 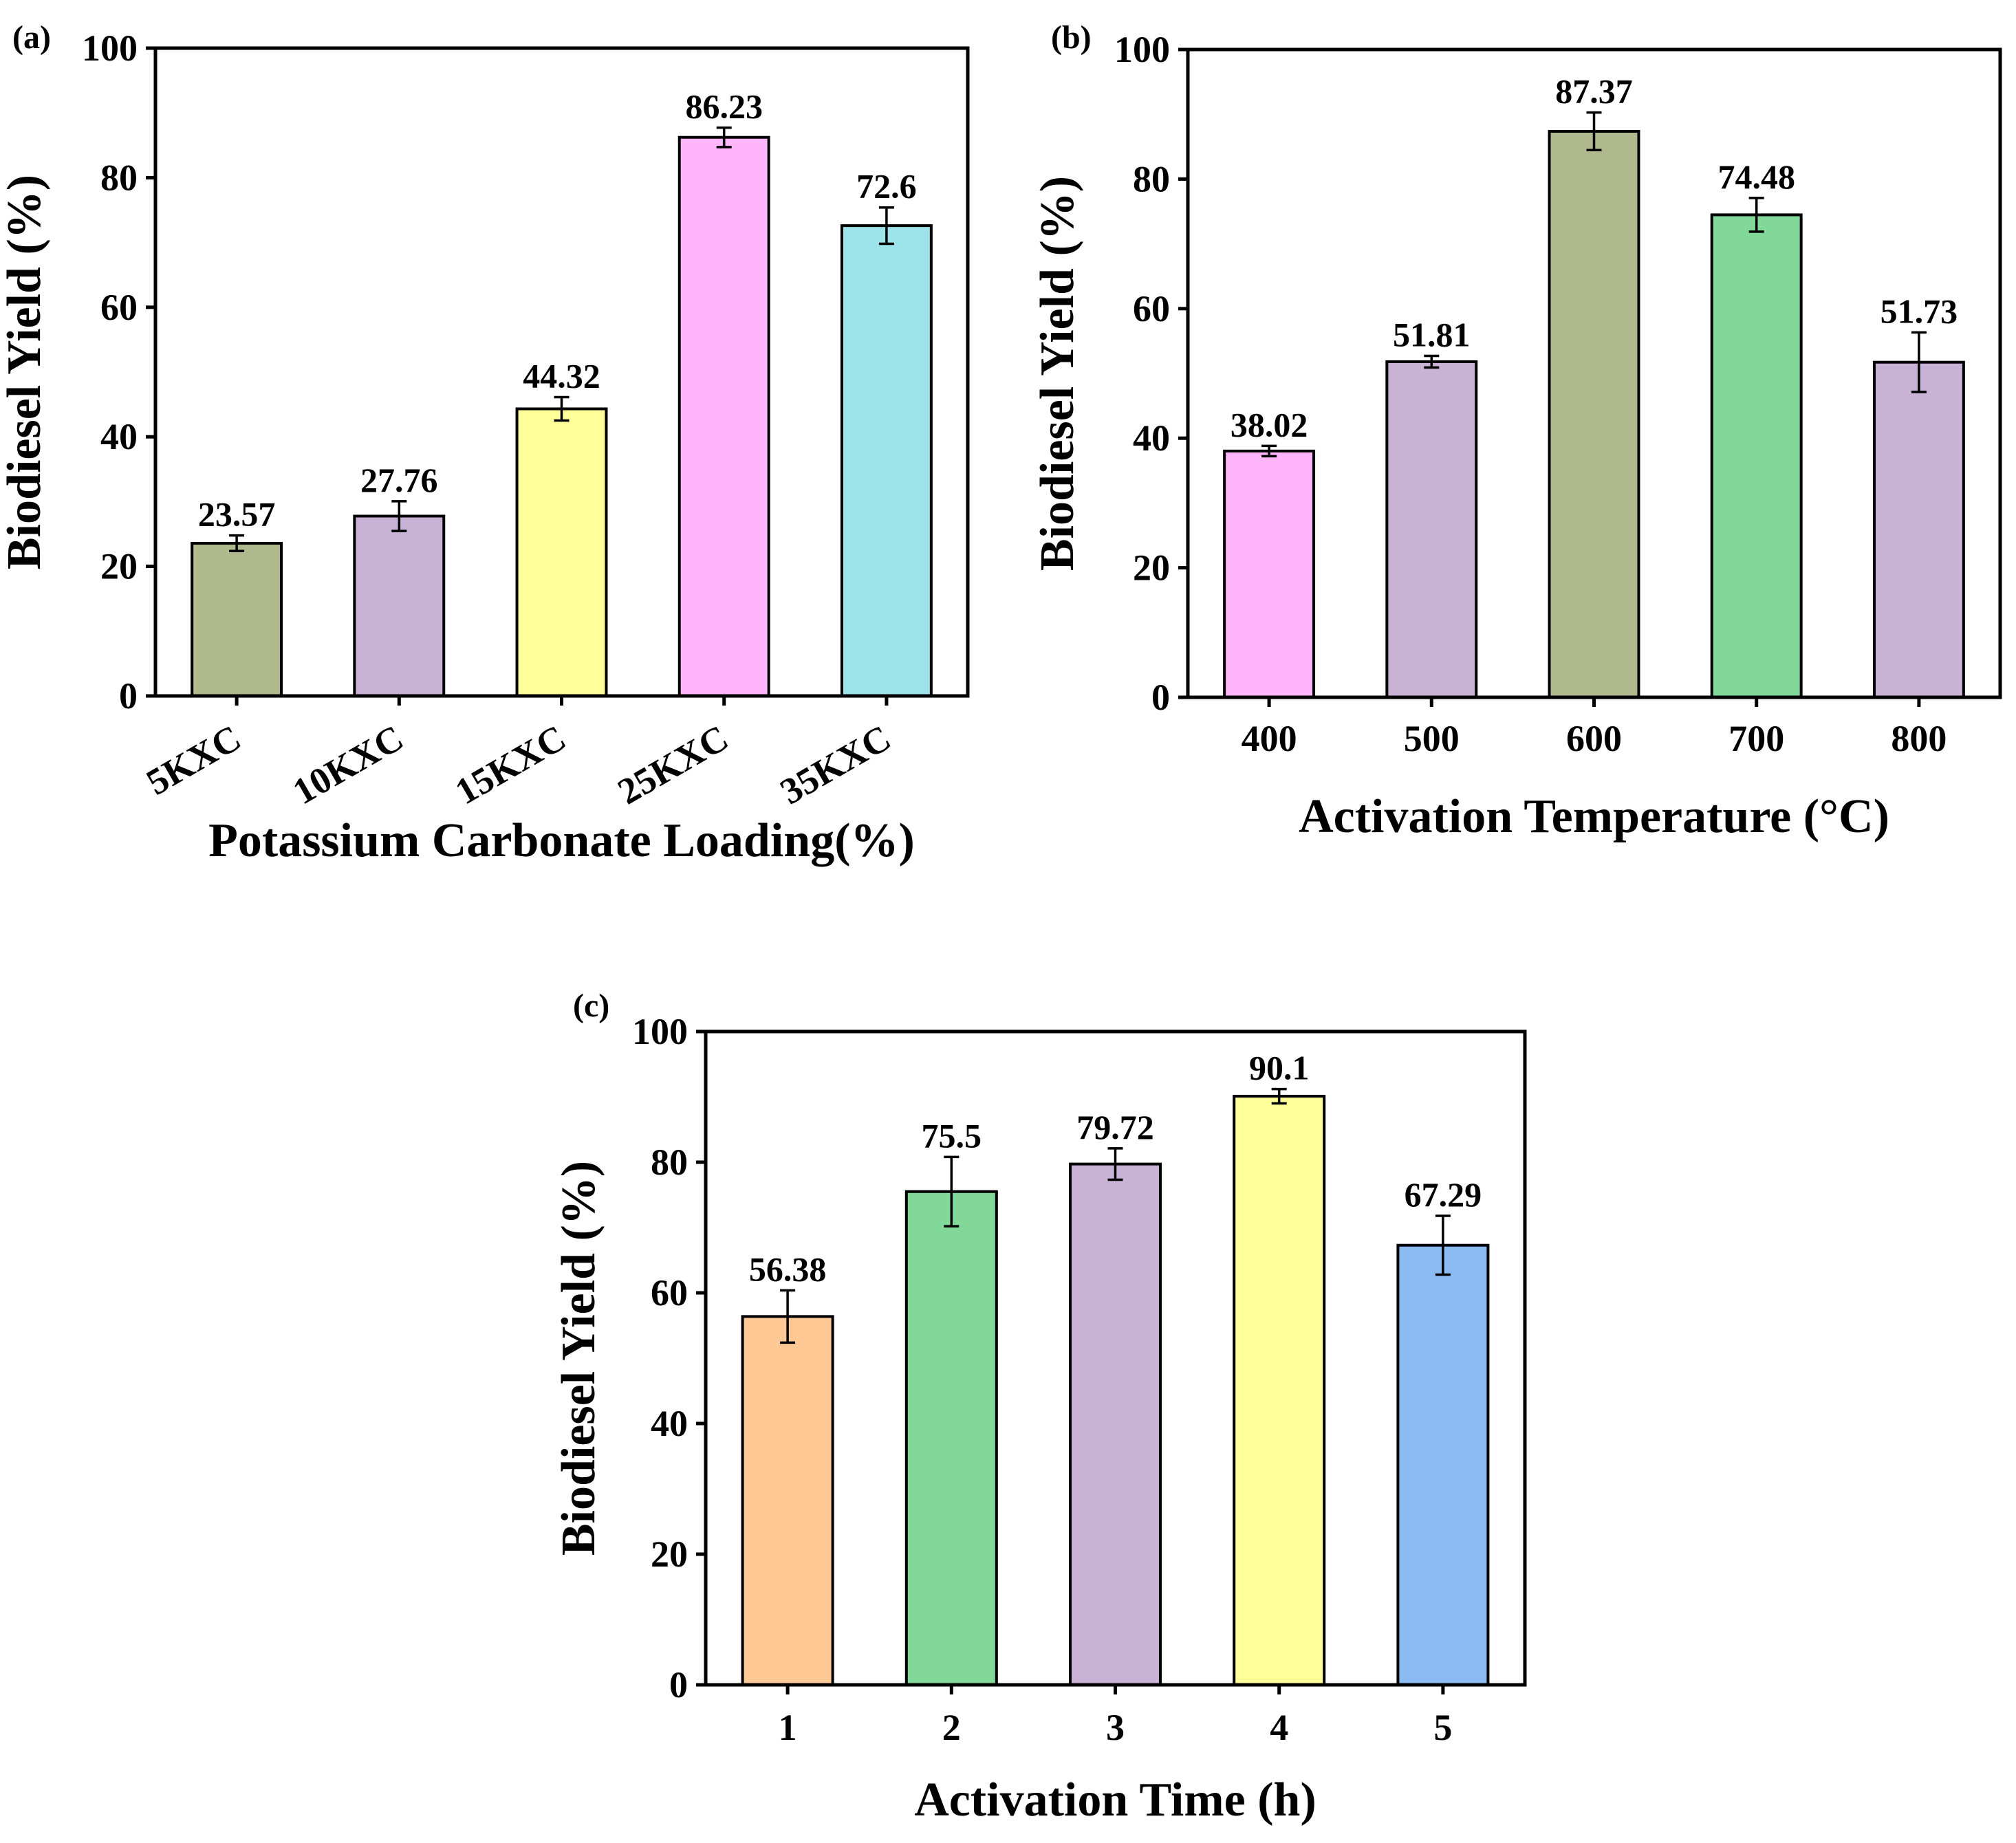 I want to click on x-tick-label: 3, so click(x=1115, y=1727).